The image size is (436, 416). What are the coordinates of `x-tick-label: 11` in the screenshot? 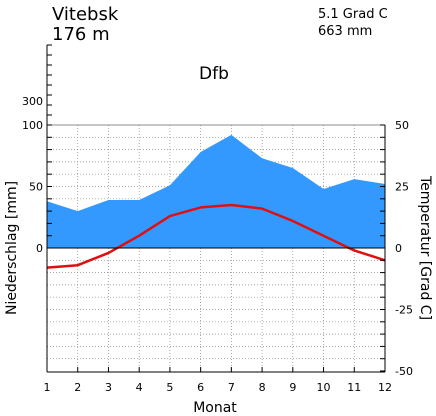 It's located at (354, 387).